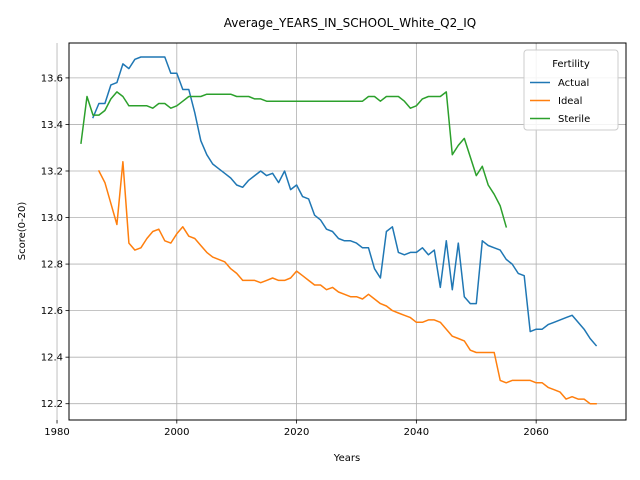 The width and height of the screenshot is (640, 480). I want to click on legend-label-sterile: Sterile, so click(574, 119).